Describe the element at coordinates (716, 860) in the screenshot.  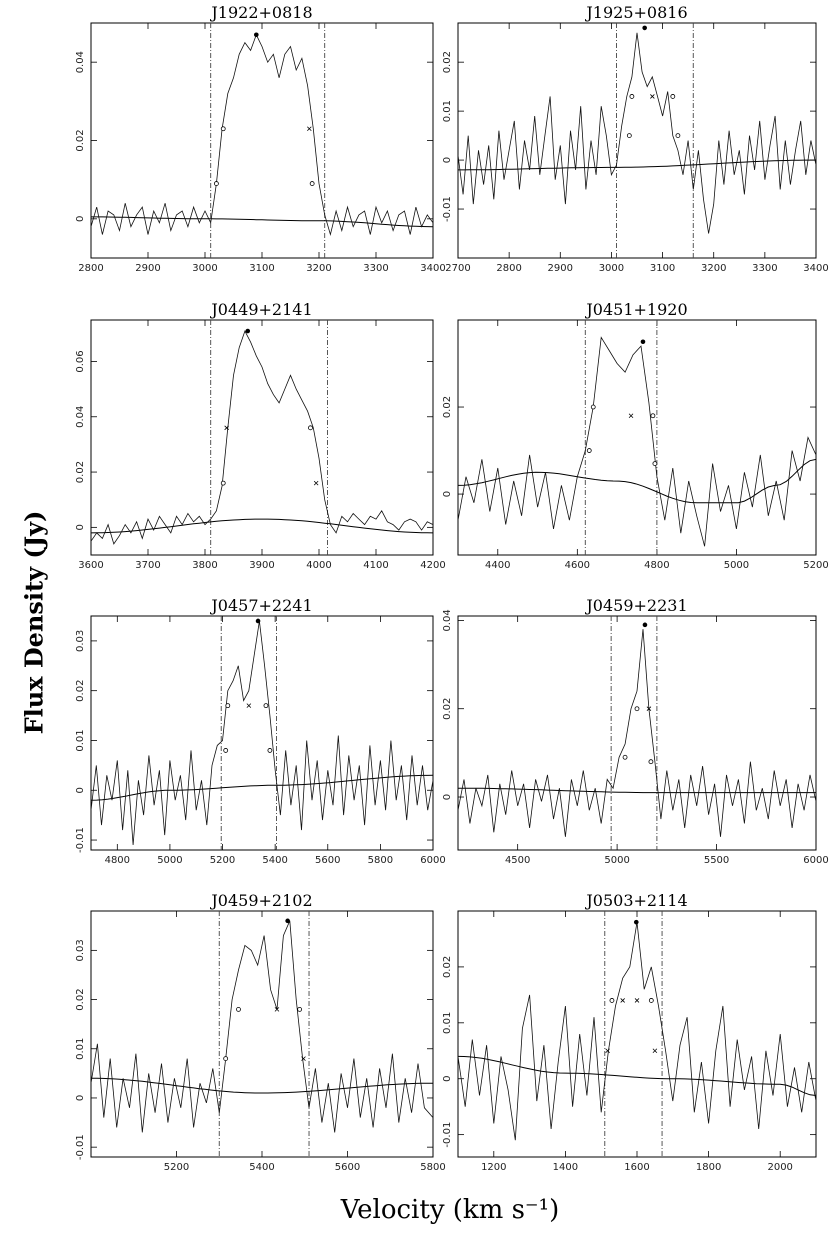
I see `x-tick-label: 5500` at that location.